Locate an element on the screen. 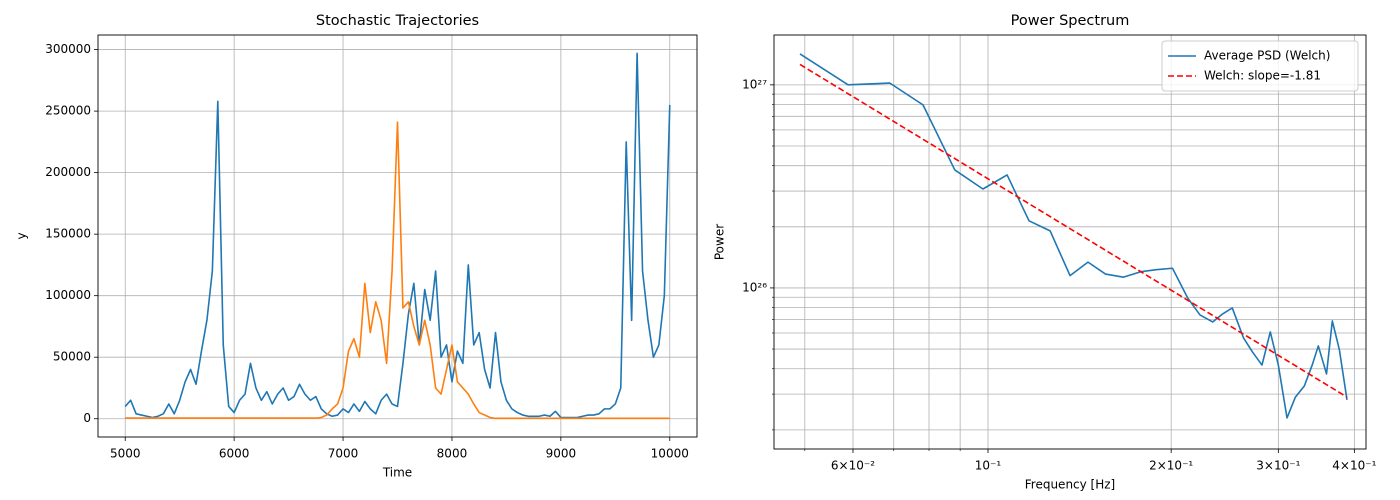  chart-title: Power Spectrum is located at coordinates (1070, 21).